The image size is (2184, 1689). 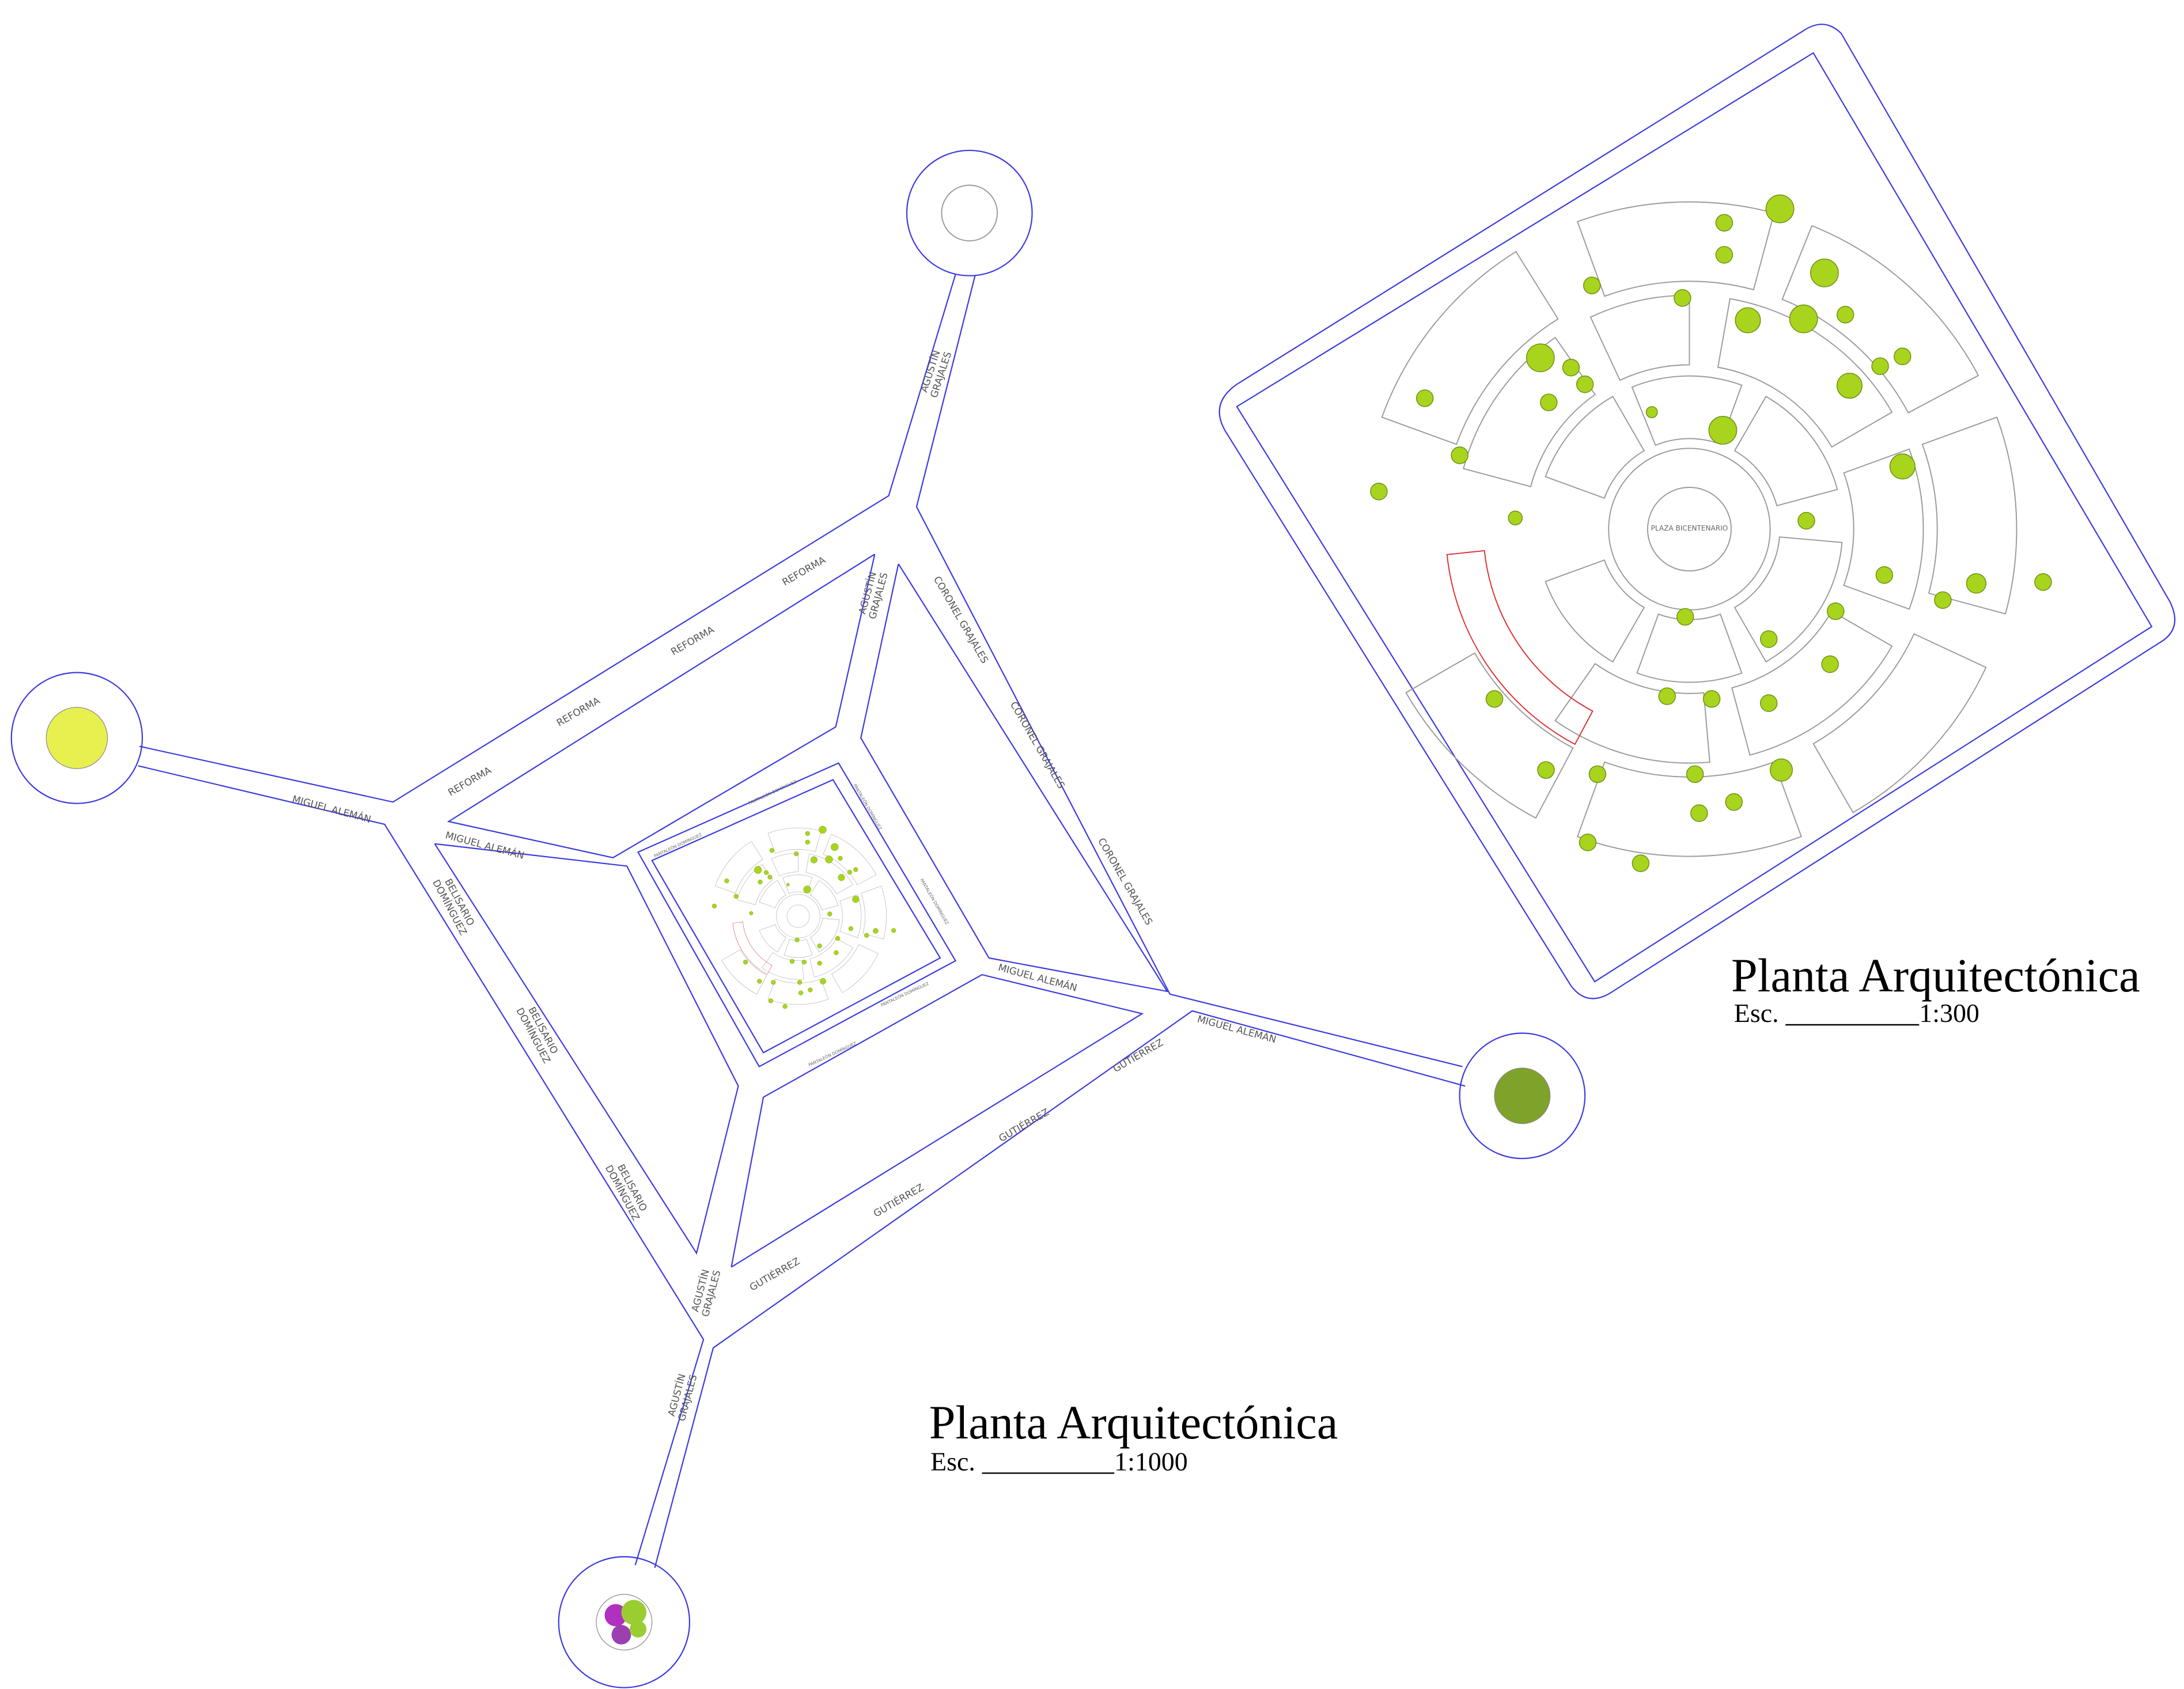 What do you see at coordinates (1949, 1013) in the screenshot?
I see `scale-value: 1:300` at bounding box center [1949, 1013].